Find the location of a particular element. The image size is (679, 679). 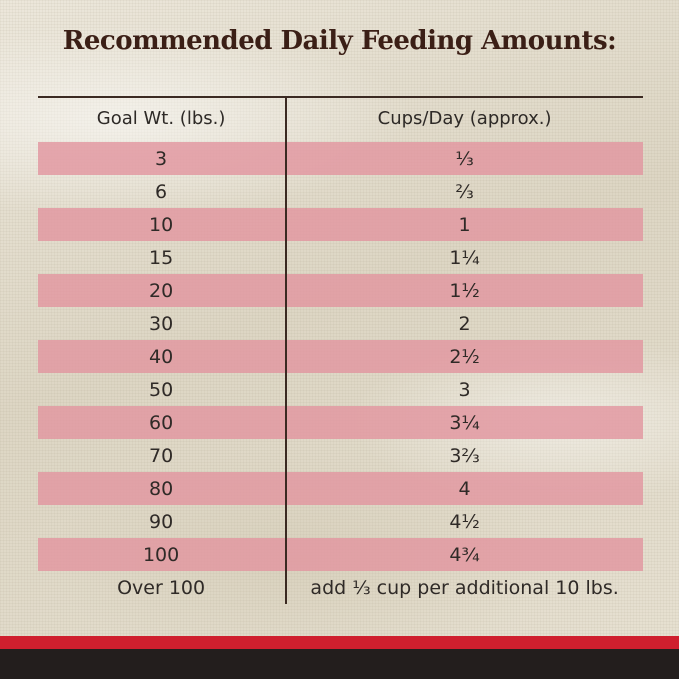

weight-cell: 20 is located at coordinates (161, 290).